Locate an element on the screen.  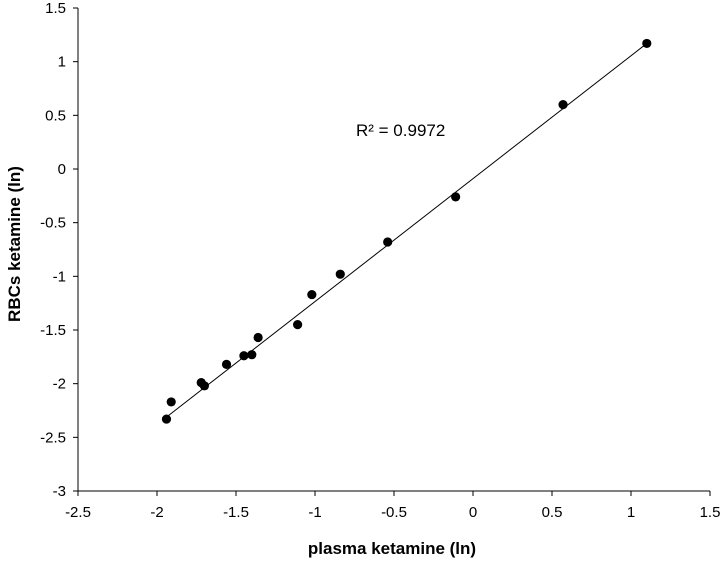
x-tick-label: -0.5 is located at coordinates (394, 512).